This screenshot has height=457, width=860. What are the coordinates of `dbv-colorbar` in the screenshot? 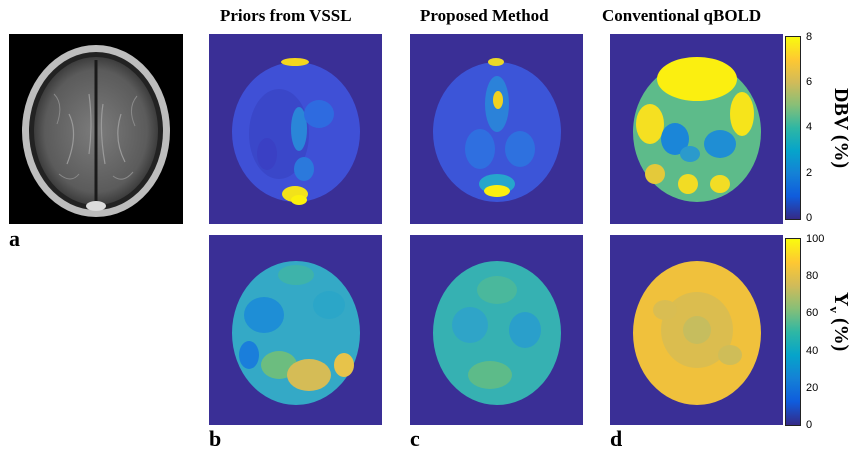 It's located at (793, 128).